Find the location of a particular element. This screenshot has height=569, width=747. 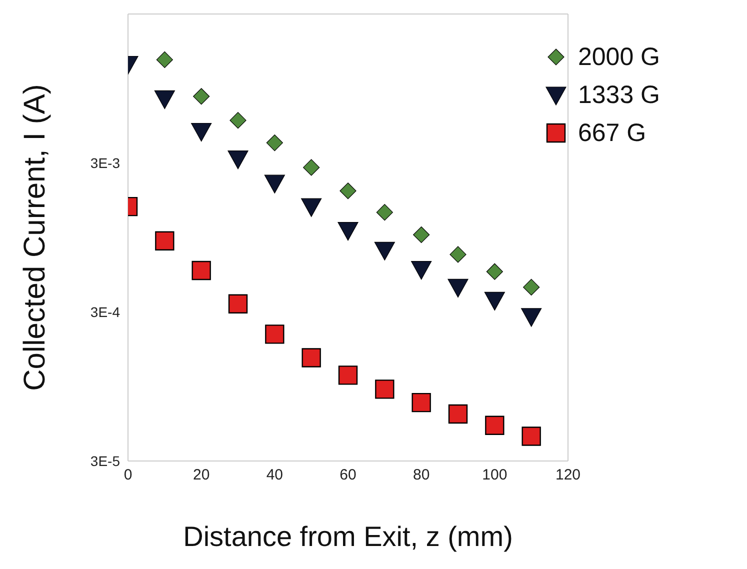

x-tick-label: 0 is located at coordinates (128, 475).